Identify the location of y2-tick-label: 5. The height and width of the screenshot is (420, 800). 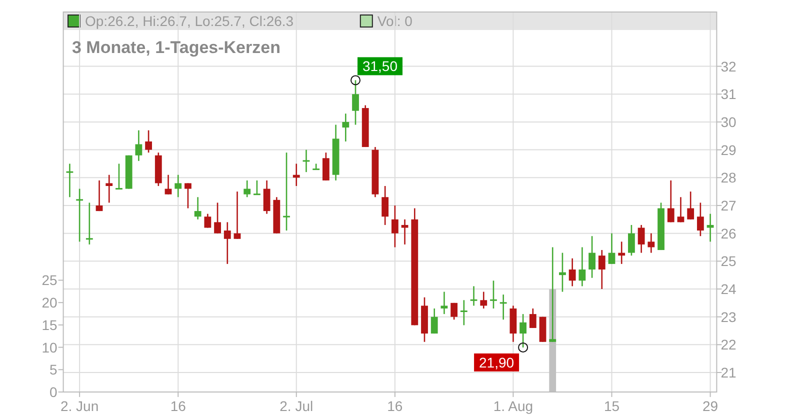
(54, 370).